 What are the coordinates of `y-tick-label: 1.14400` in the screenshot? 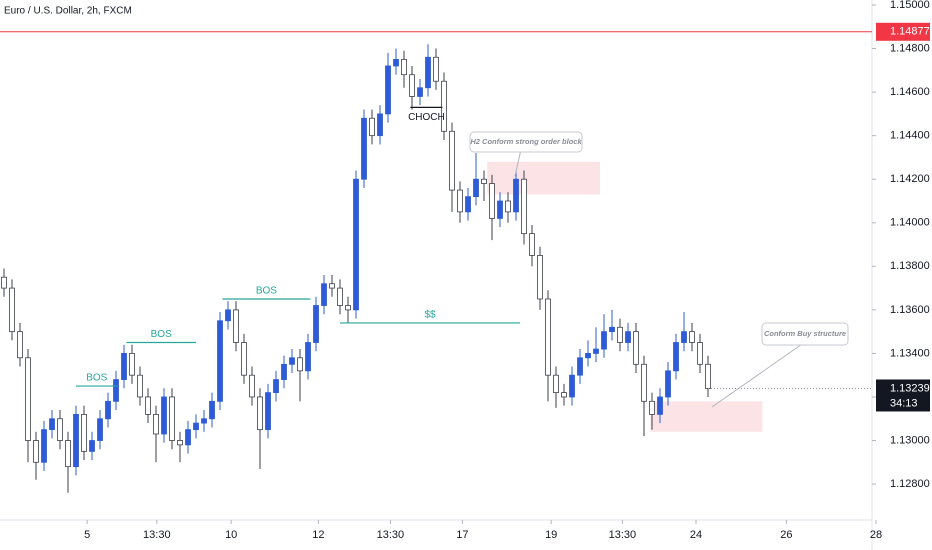 It's located at (910, 136).